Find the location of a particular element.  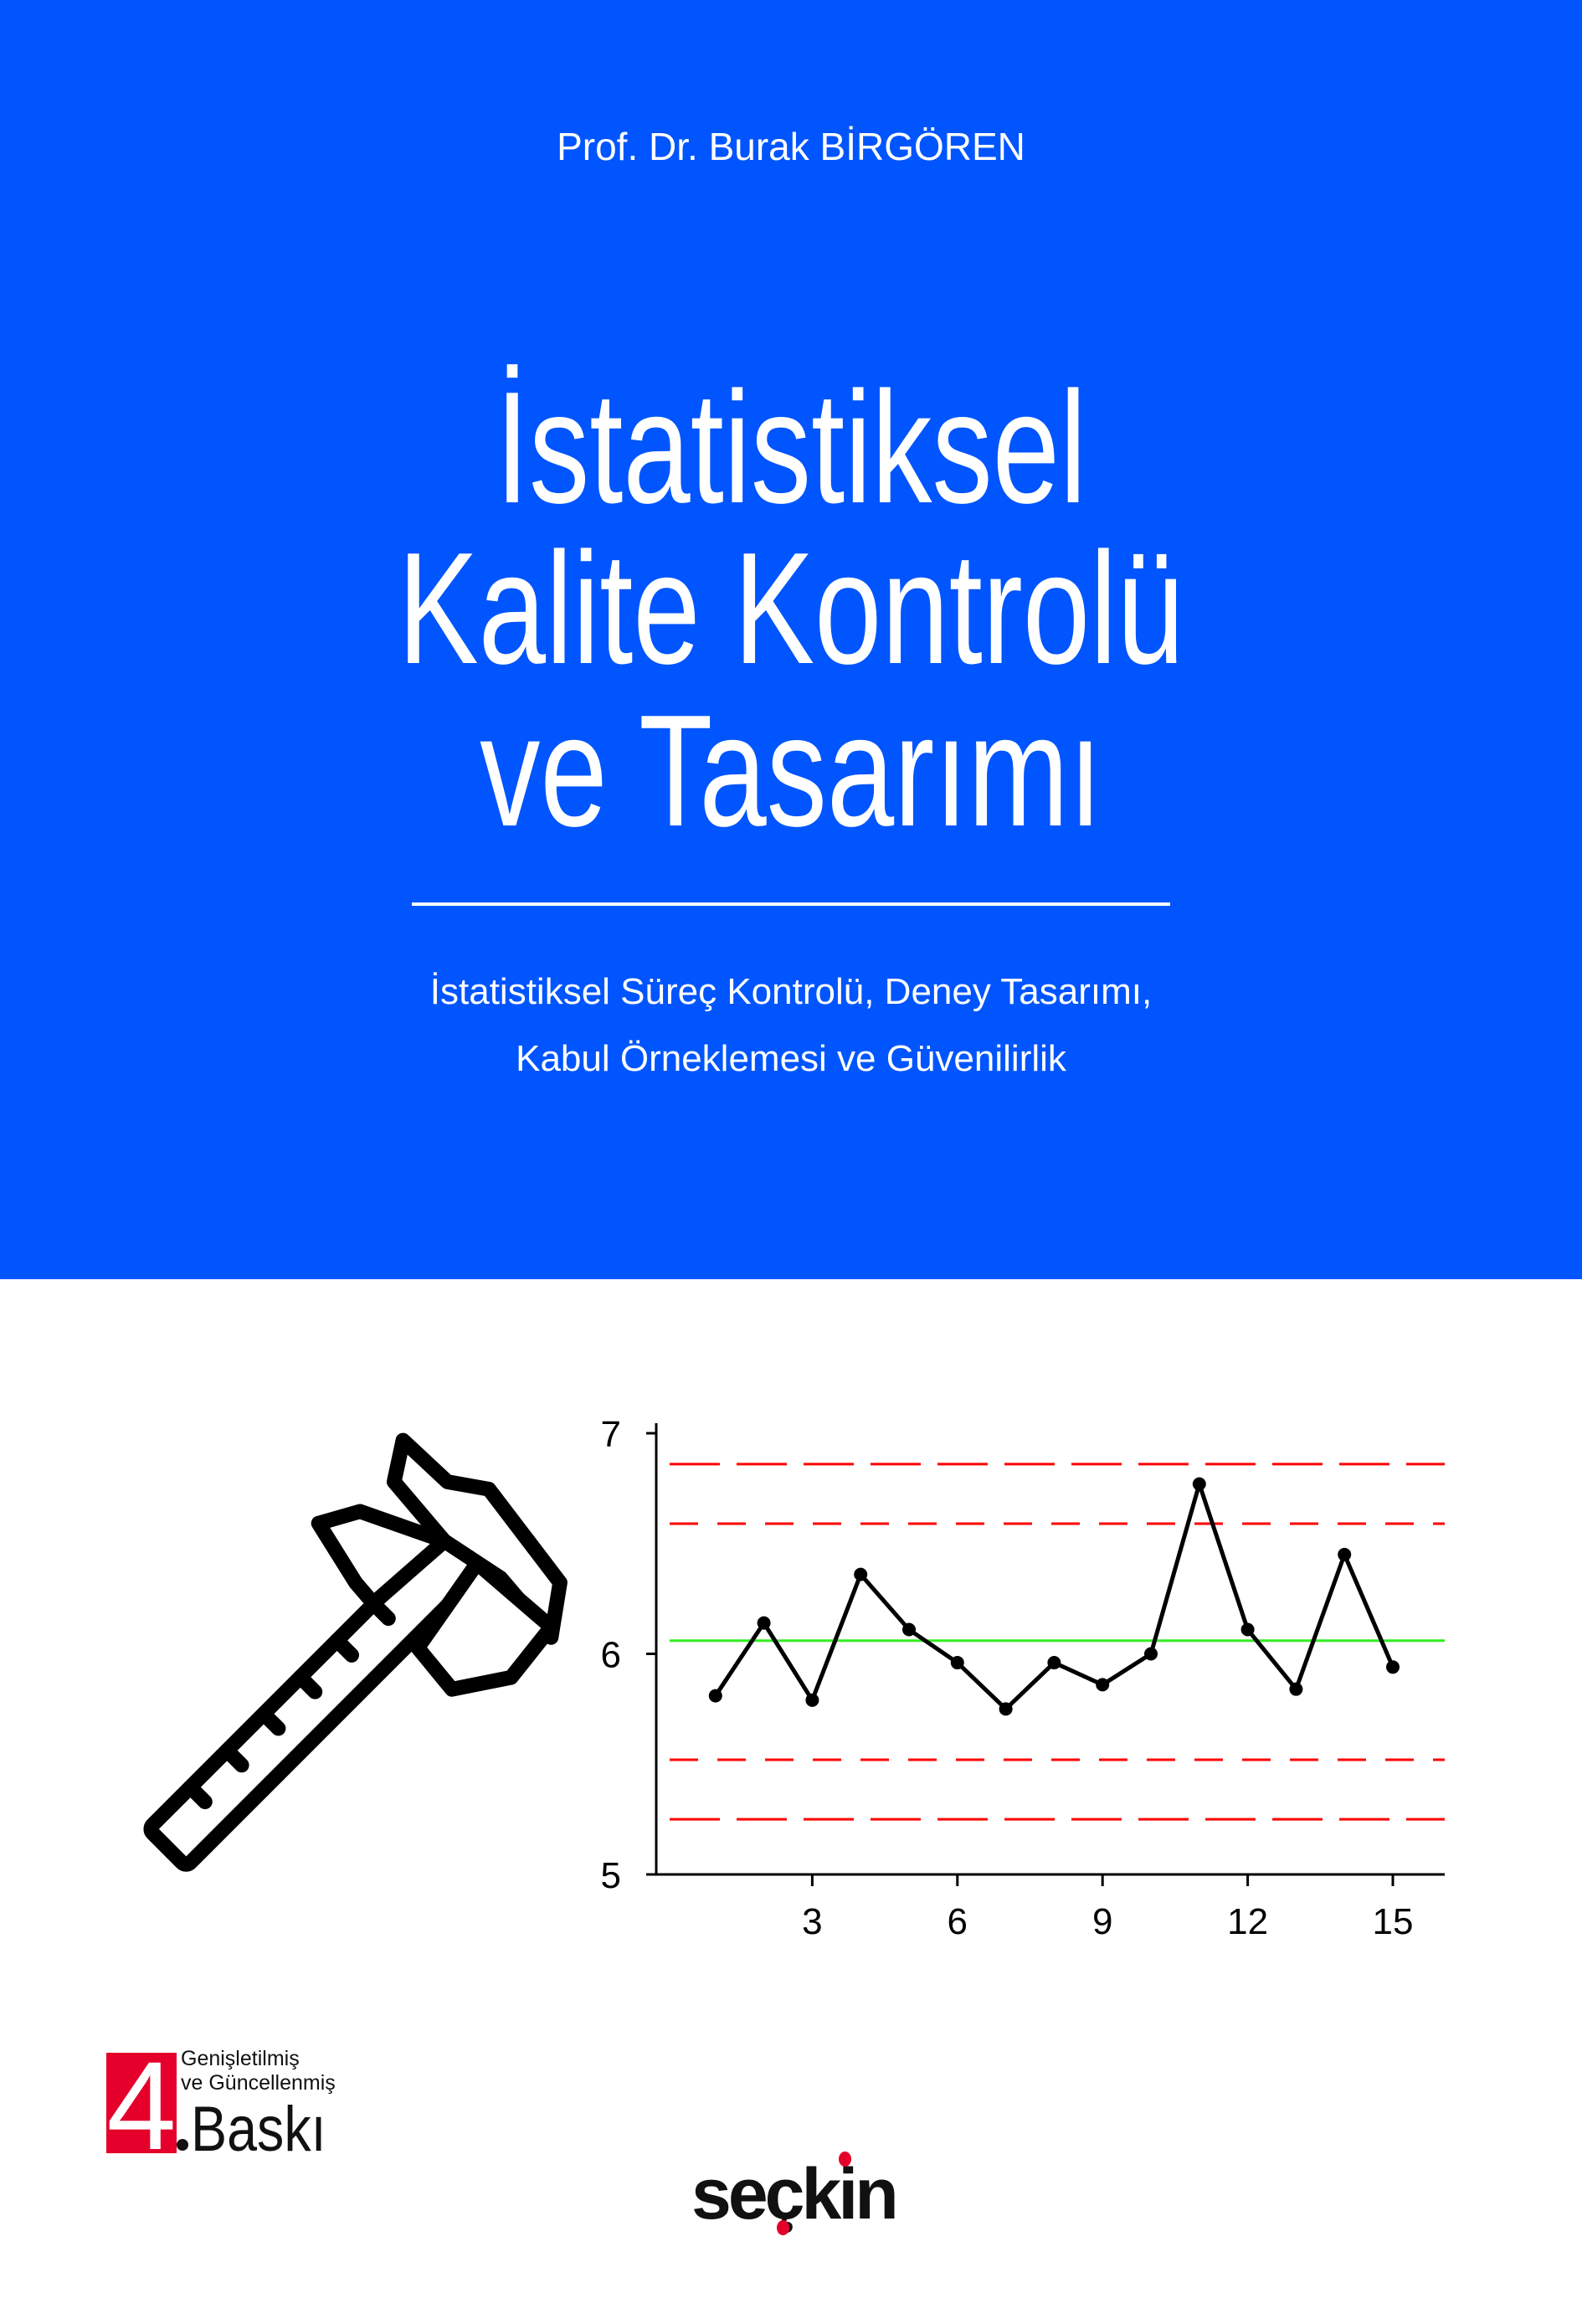

edition-dot is located at coordinates (182, 2145).